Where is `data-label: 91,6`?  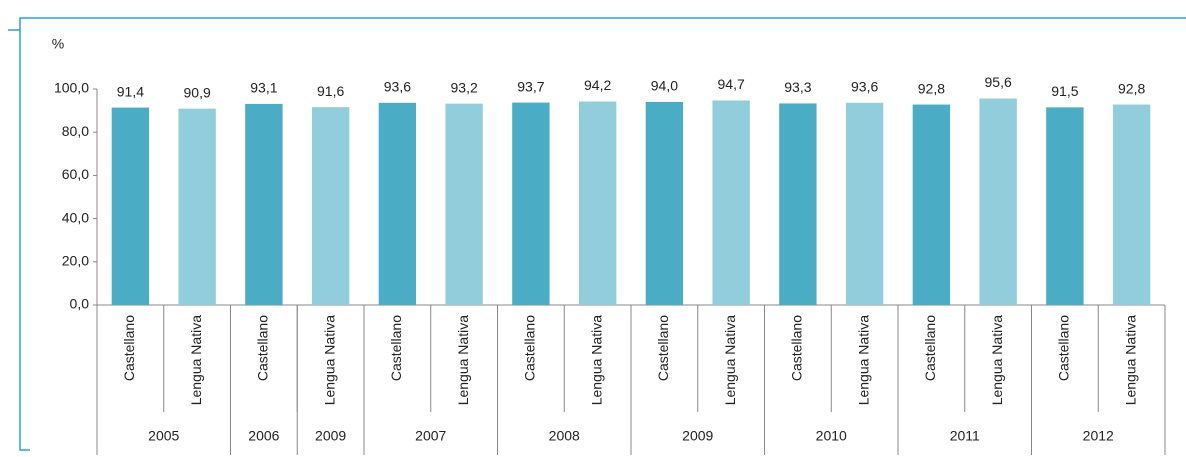 data-label: 91,6 is located at coordinates (330, 91).